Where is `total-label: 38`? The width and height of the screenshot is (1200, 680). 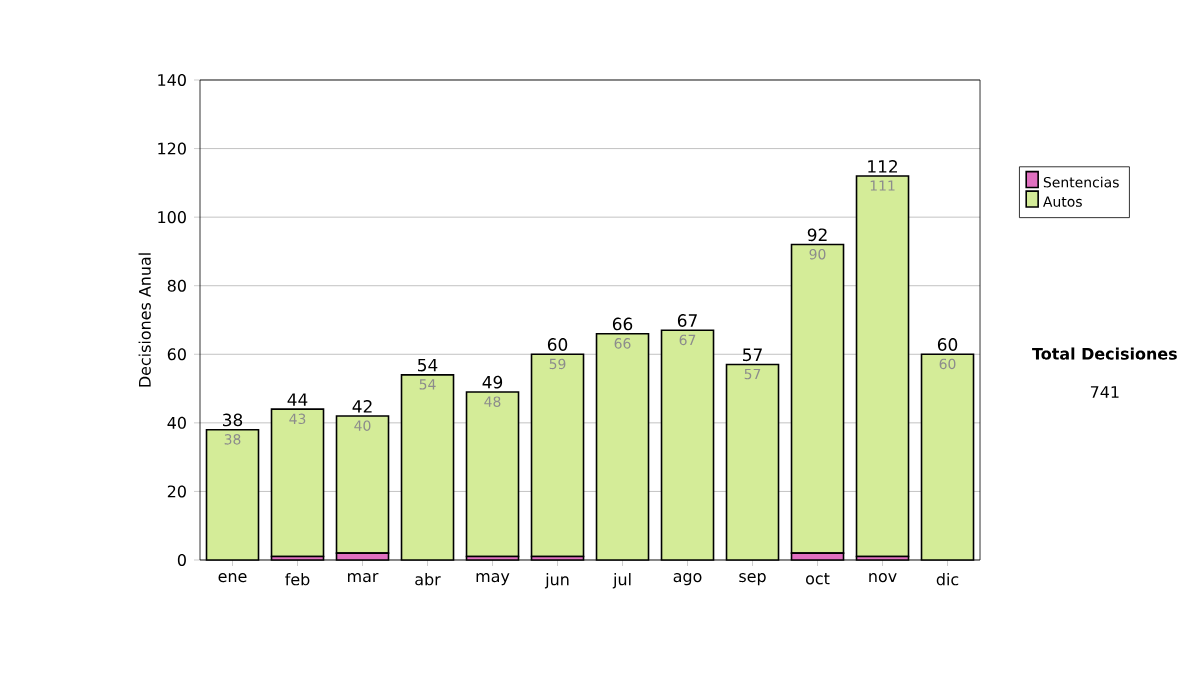
total-label: 38 is located at coordinates (233, 420).